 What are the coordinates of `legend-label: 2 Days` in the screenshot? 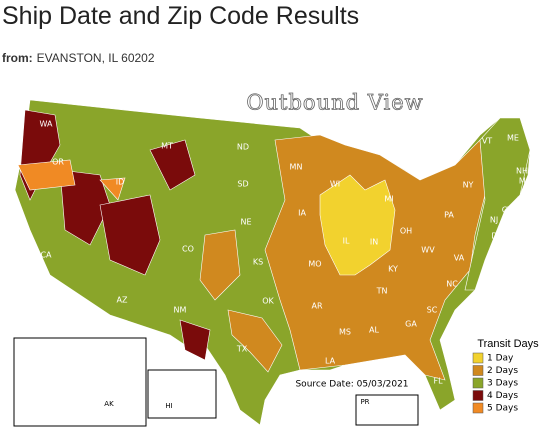 It's located at (502, 371).